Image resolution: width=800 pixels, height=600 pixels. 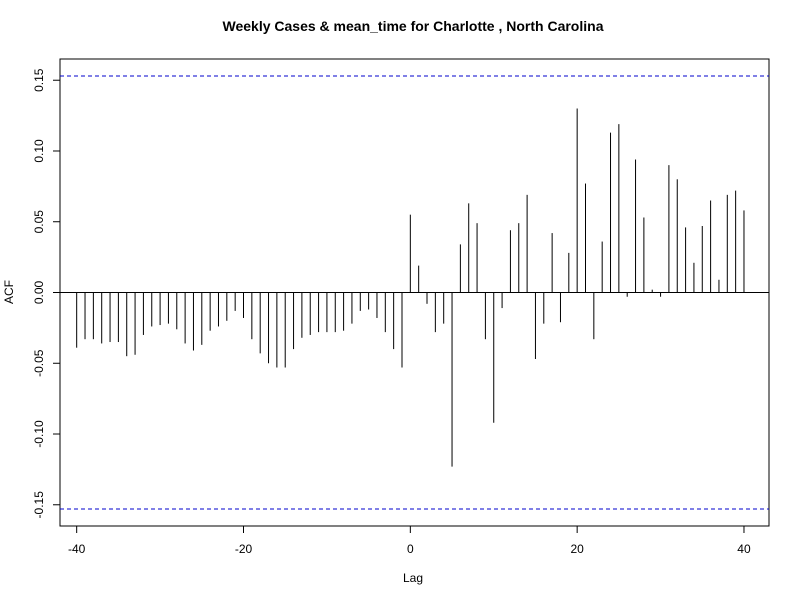 What do you see at coordinates (39, 505) in the screenshot?
I see `y-tick-label: -0.15` at bounding box center [39, 505].